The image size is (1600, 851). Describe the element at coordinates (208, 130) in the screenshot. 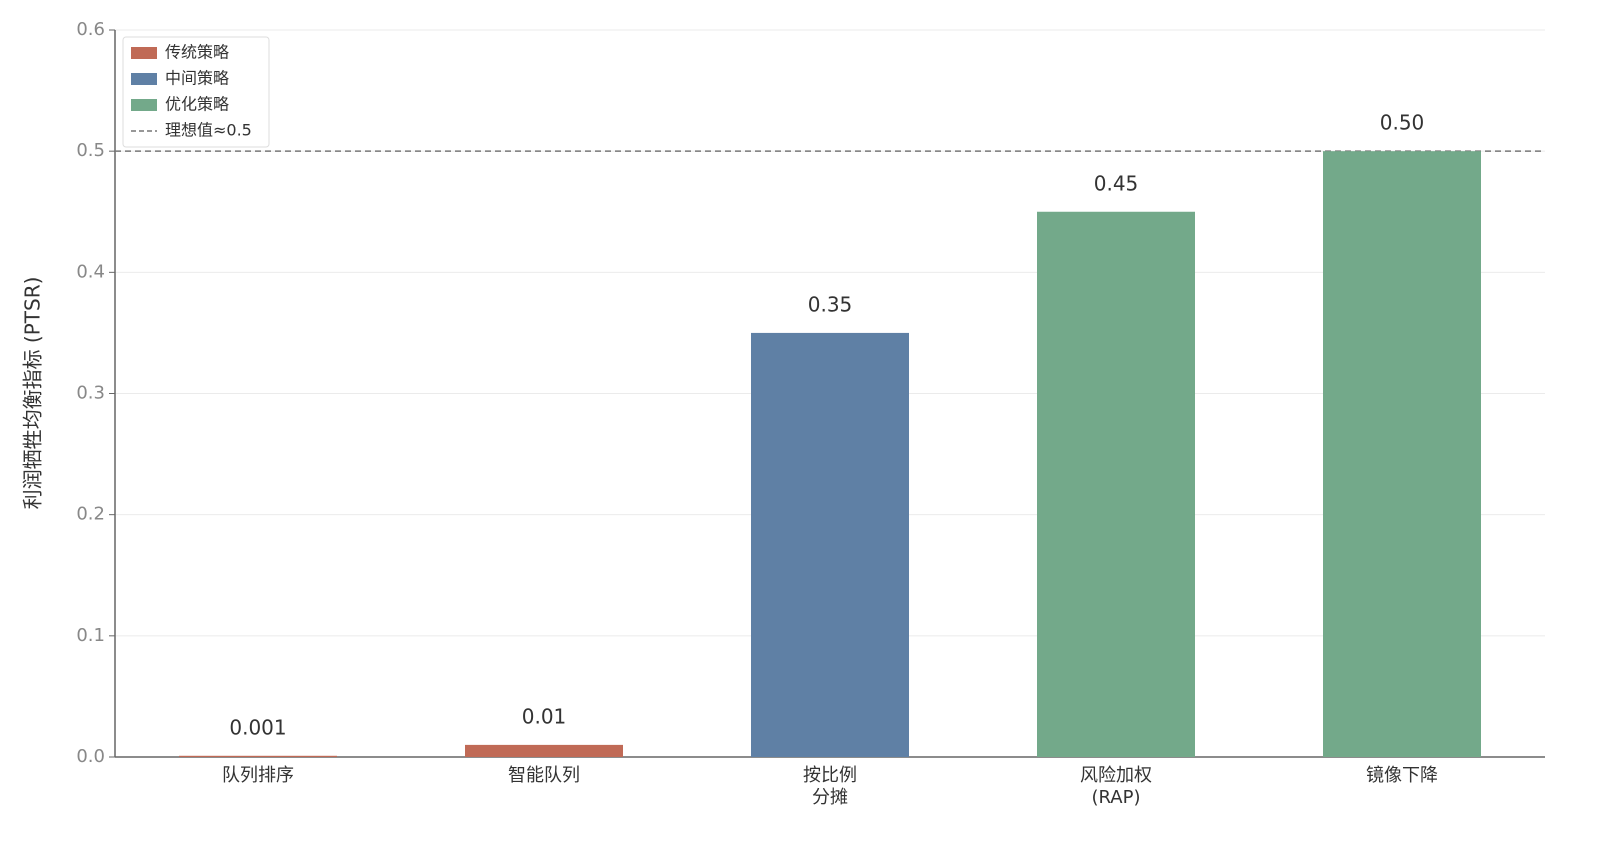

I see `legend-label: 理想值≈0.5` at that location.